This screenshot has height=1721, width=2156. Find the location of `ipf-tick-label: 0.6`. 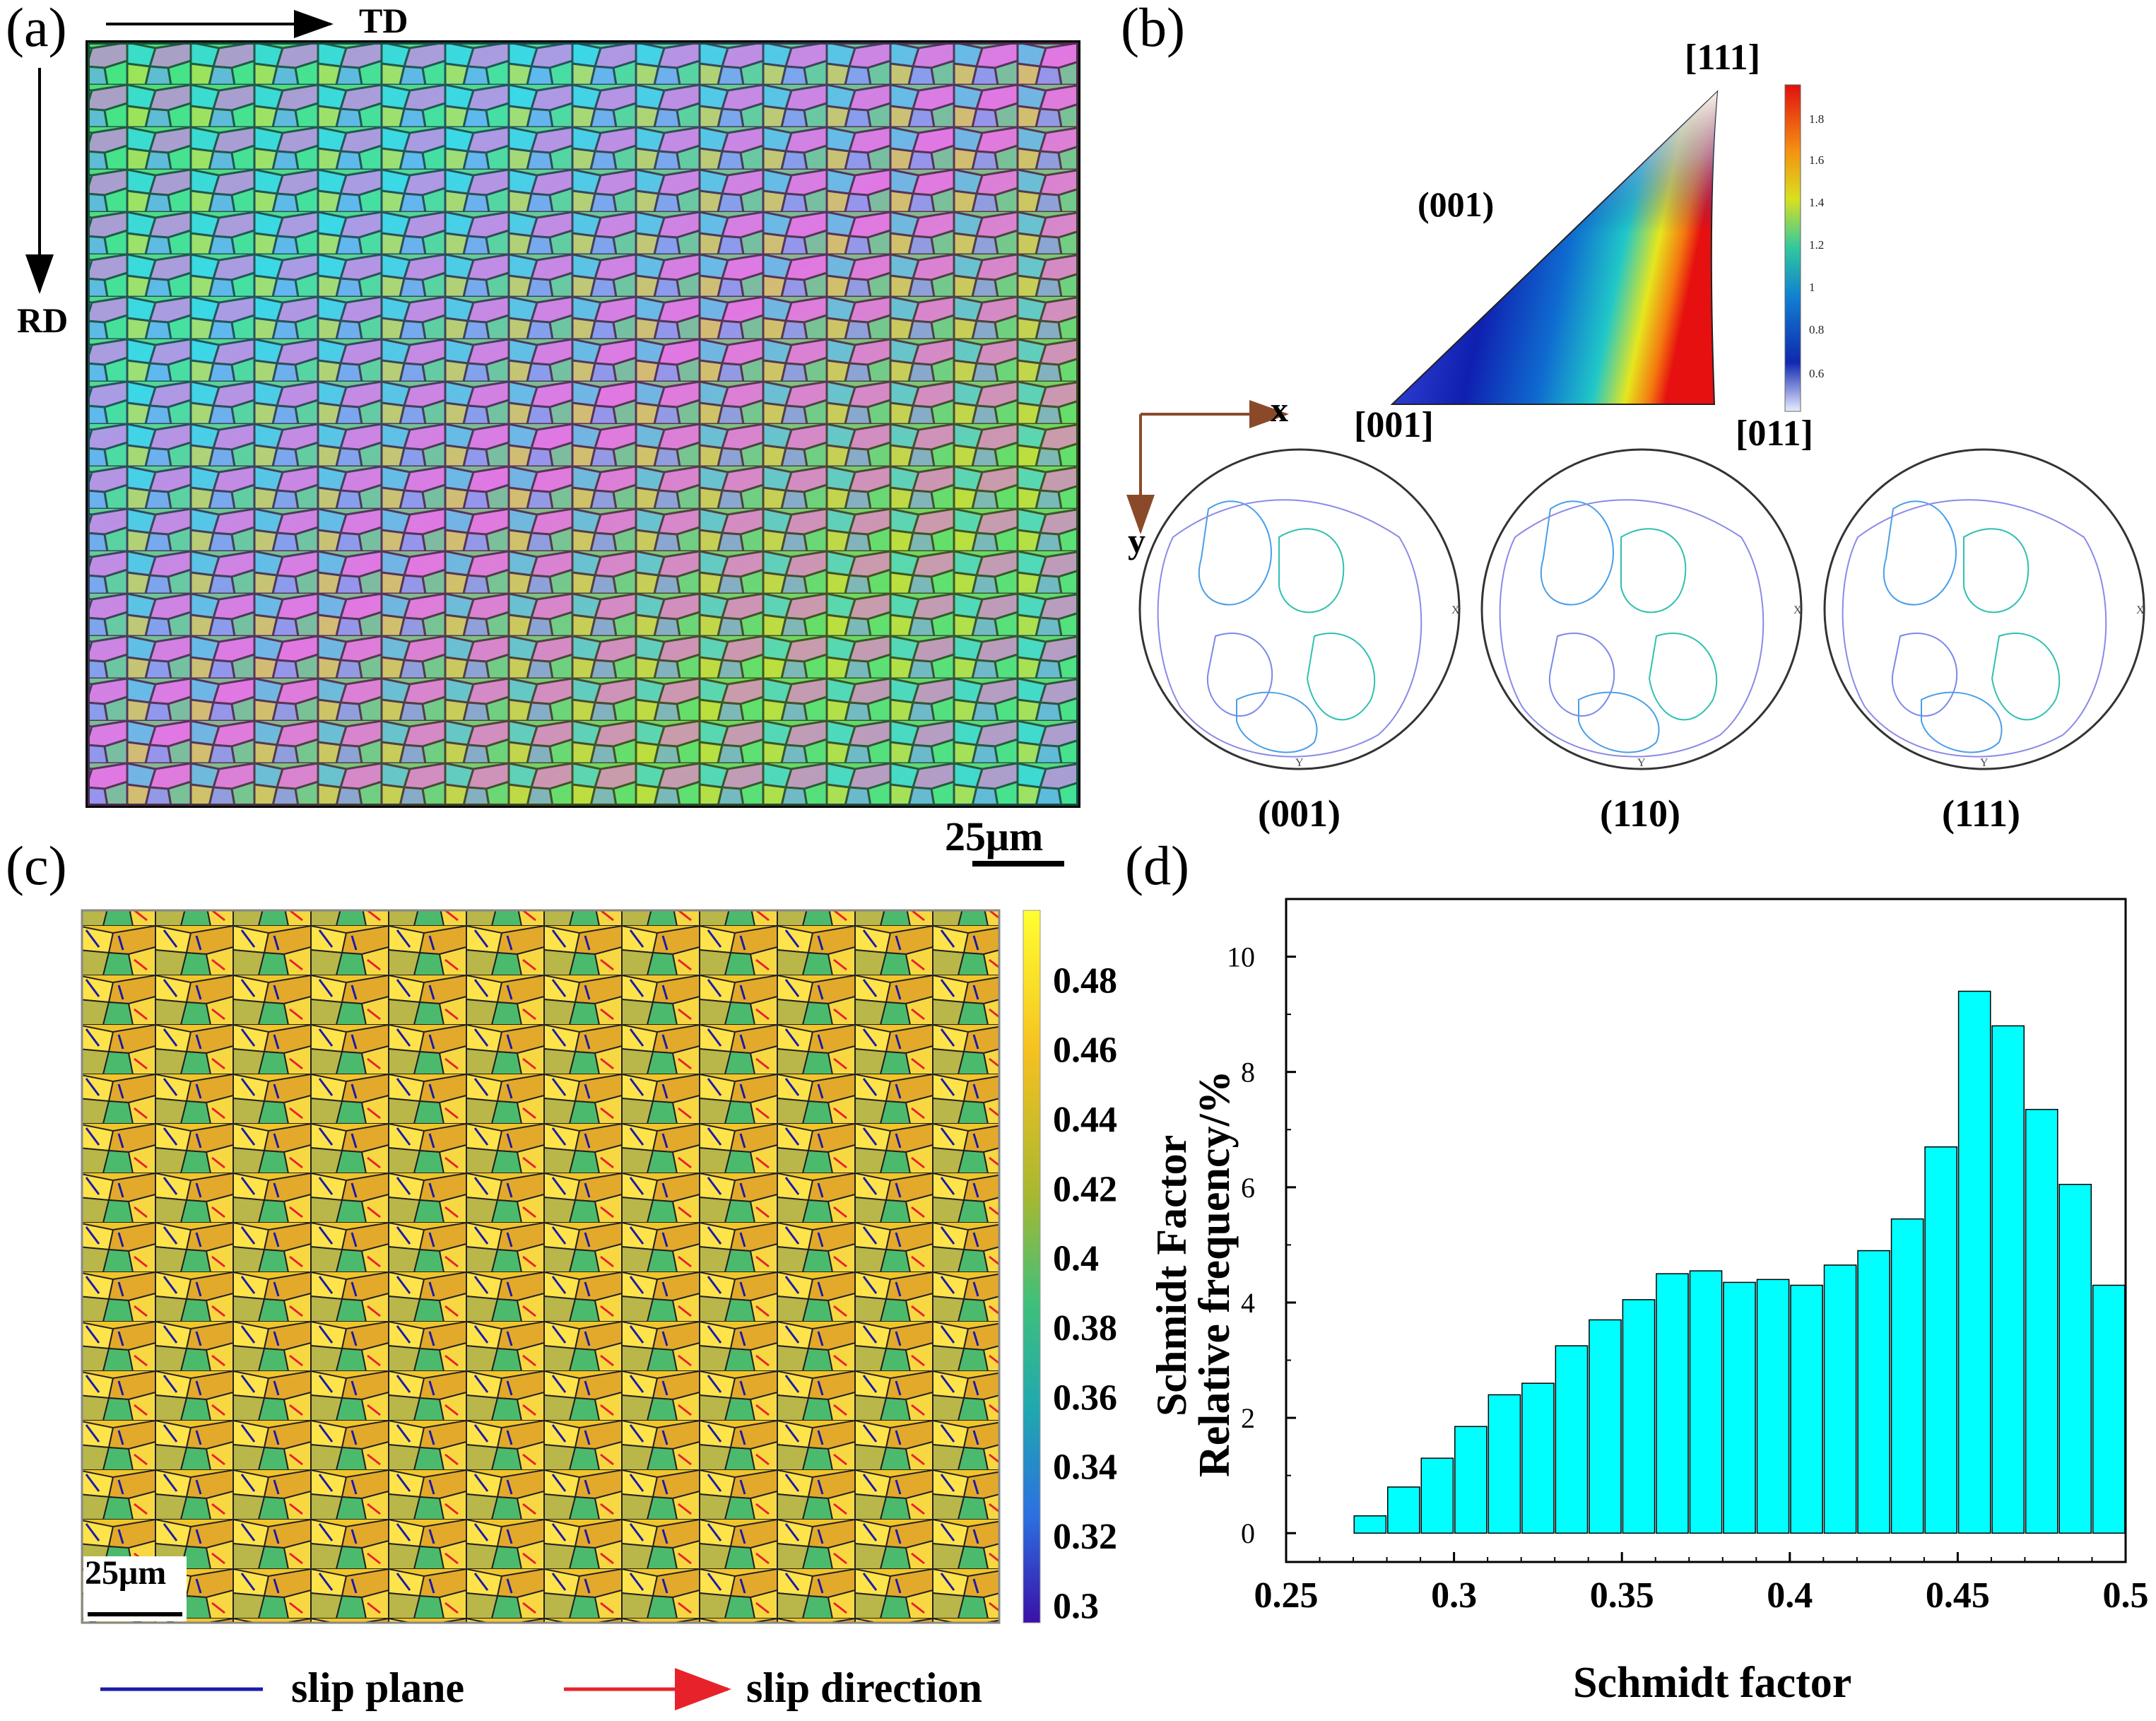

ipf-tick-label: 0.6 is located at coordinates (1816, 373).